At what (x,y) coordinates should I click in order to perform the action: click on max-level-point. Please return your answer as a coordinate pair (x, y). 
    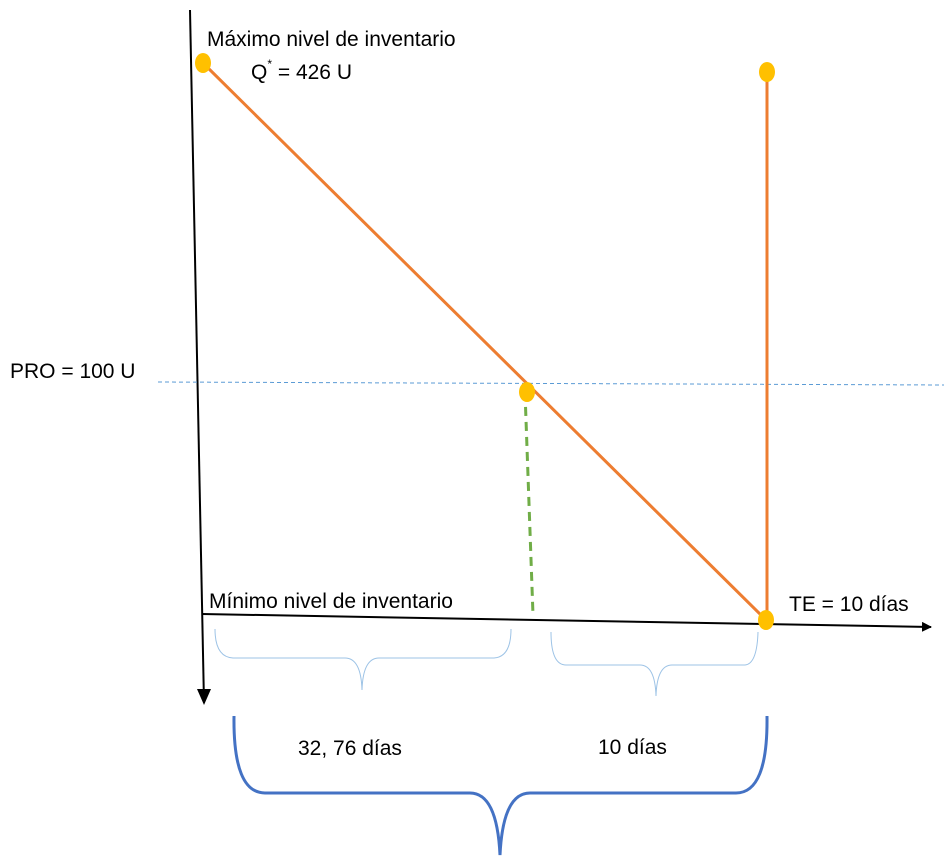
    Looking at the image, I should click on (203, 63).